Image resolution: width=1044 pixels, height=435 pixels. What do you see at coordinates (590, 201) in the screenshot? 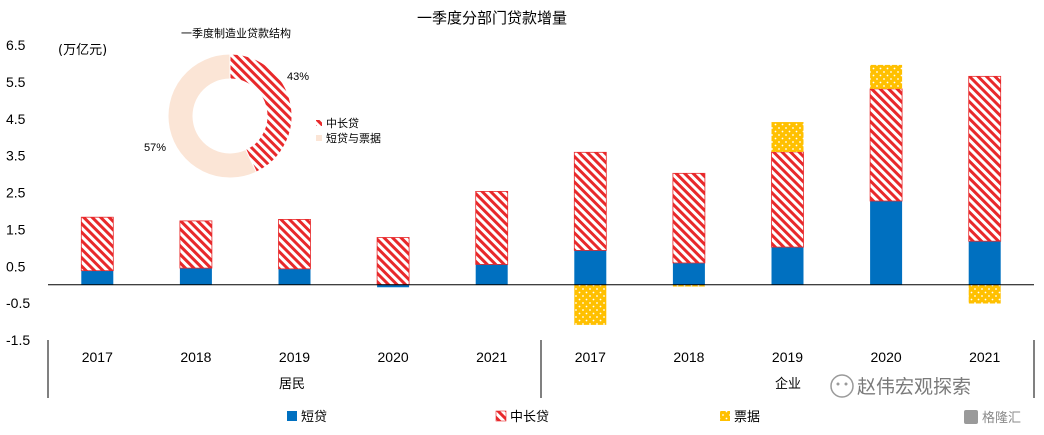
I see `bar-medium-long-2017-企业` at bounding box center [590, 201].